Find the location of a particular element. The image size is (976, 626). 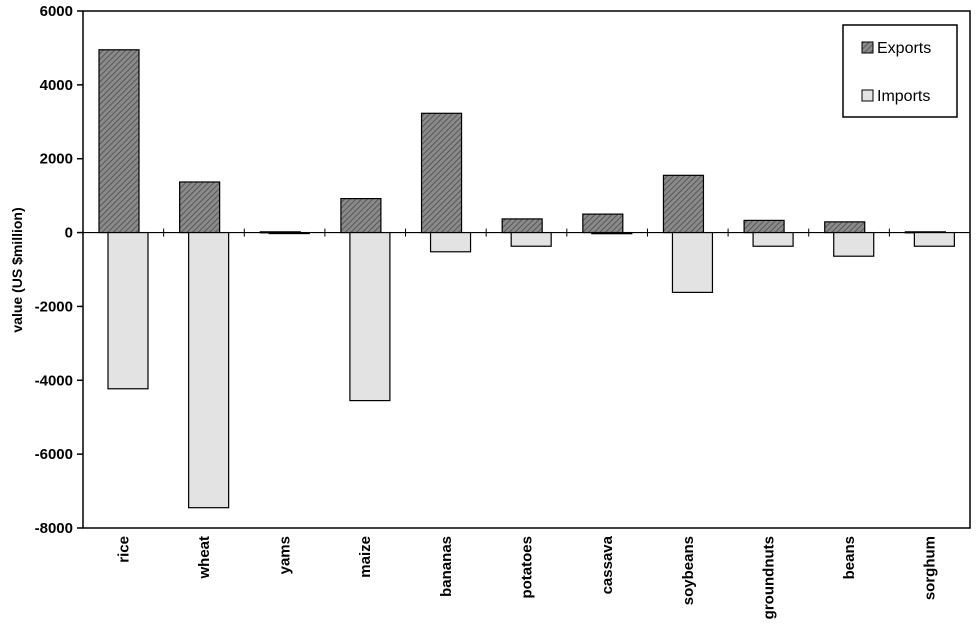

x-tick-label: wheat is located at coordinates (204, 558).